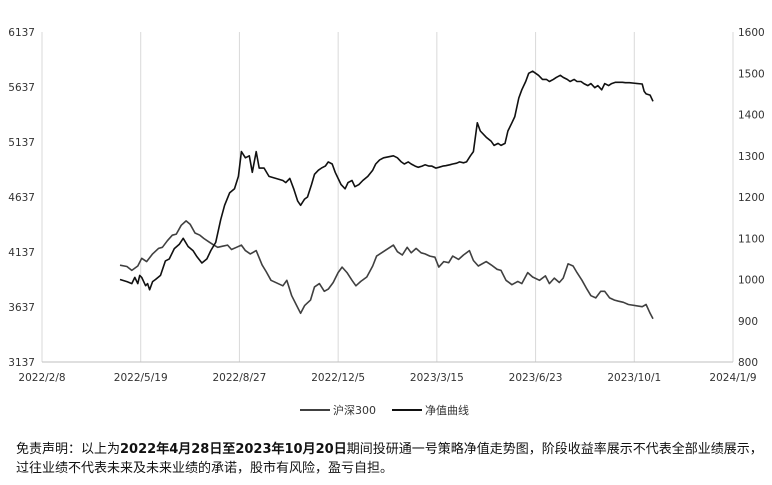 This screenshot has height=485, width=772. I want to click on x-tick-label: 2022/8/27, so click(240, 378).